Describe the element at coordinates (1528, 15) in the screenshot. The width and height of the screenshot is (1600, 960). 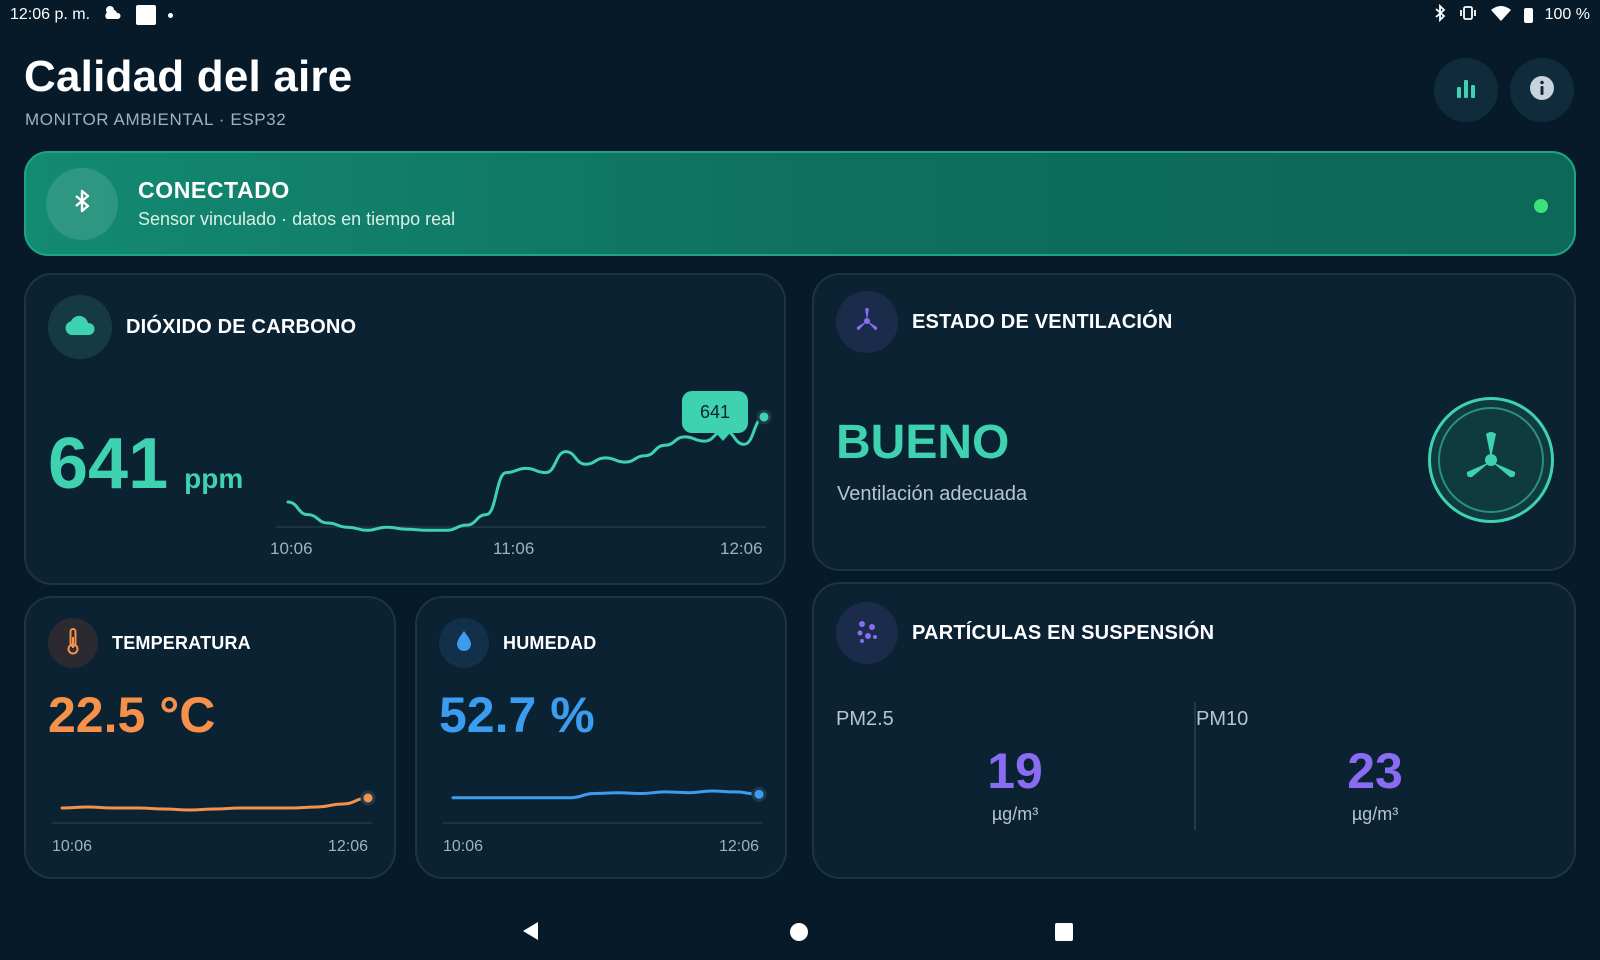
I see `battery-icon` at that location.